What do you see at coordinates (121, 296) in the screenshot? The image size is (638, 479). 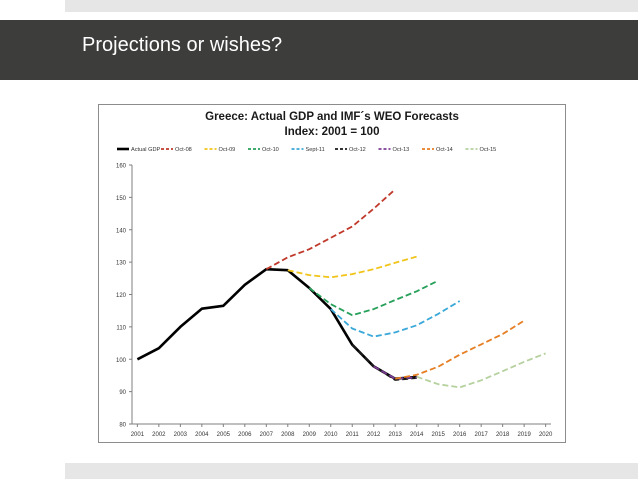 I see `y-tick-label: 120` at bounding box center [121, 296].